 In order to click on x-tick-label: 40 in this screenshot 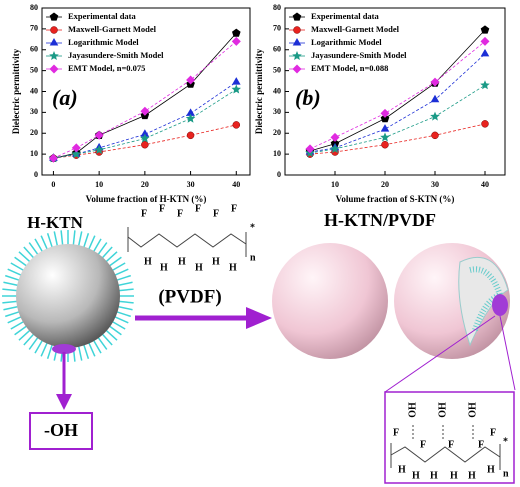, I will do `click(236, 184)`.